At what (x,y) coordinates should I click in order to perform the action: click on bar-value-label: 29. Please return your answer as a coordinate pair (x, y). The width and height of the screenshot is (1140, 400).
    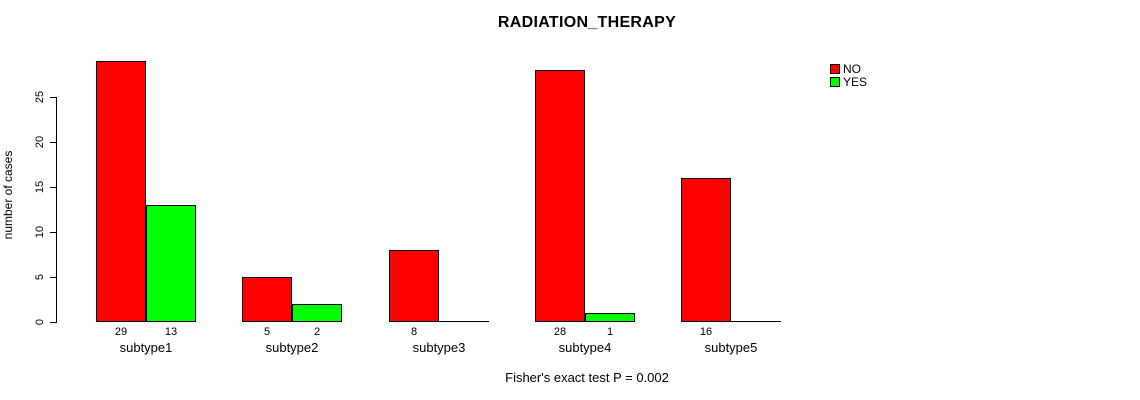
    Looking at the image, I should click on (121, 332).